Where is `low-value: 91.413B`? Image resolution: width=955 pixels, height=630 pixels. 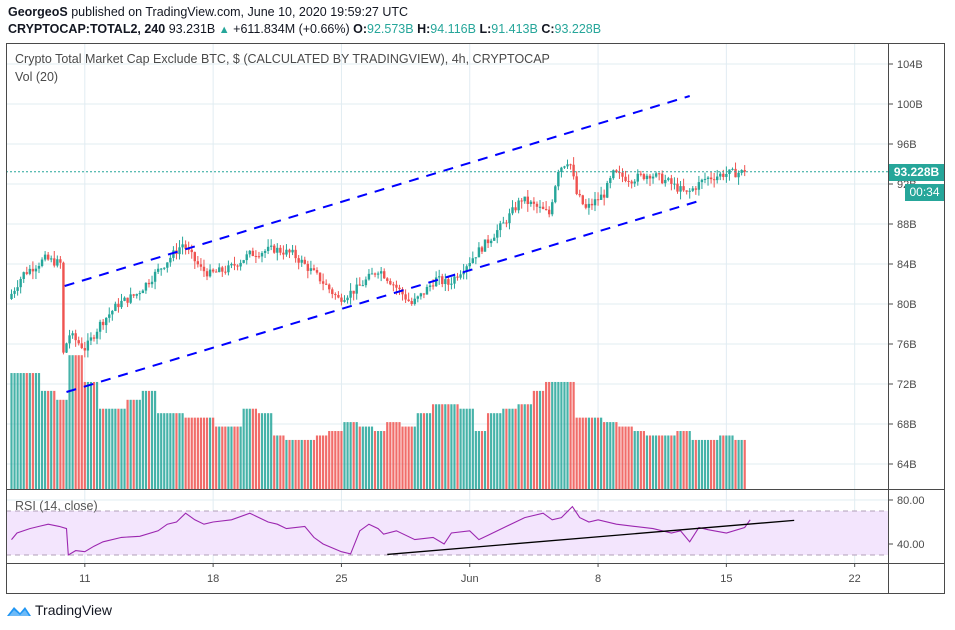 low-value: 91.413B is located at coordinates (514, 29).